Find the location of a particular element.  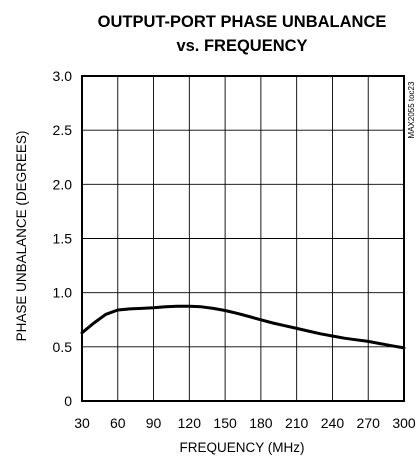

y-tick-label: 2.0 is located at coordinates (63, 184).